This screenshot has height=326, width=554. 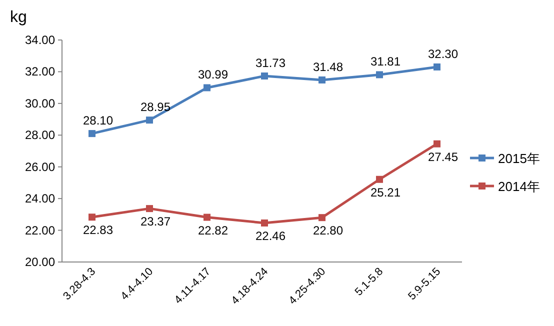 I want to click on data-label: 31.73, so click(x=270, y=63).